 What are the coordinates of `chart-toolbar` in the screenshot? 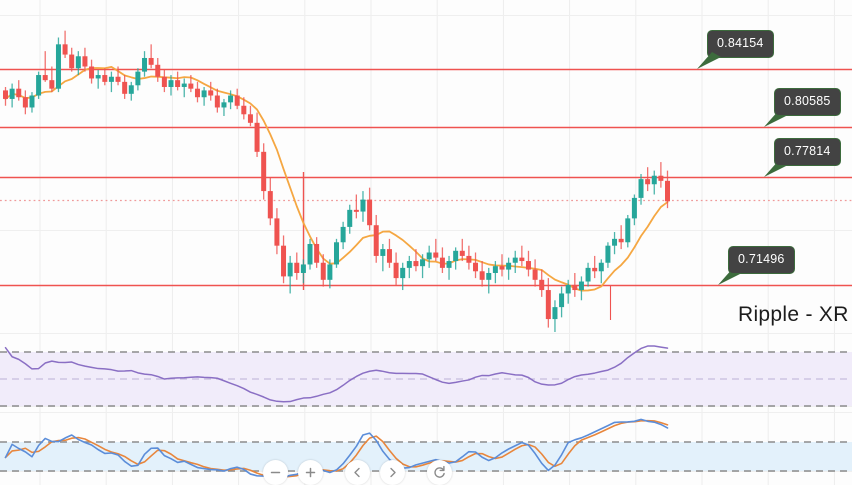 It's located at (357, 472).